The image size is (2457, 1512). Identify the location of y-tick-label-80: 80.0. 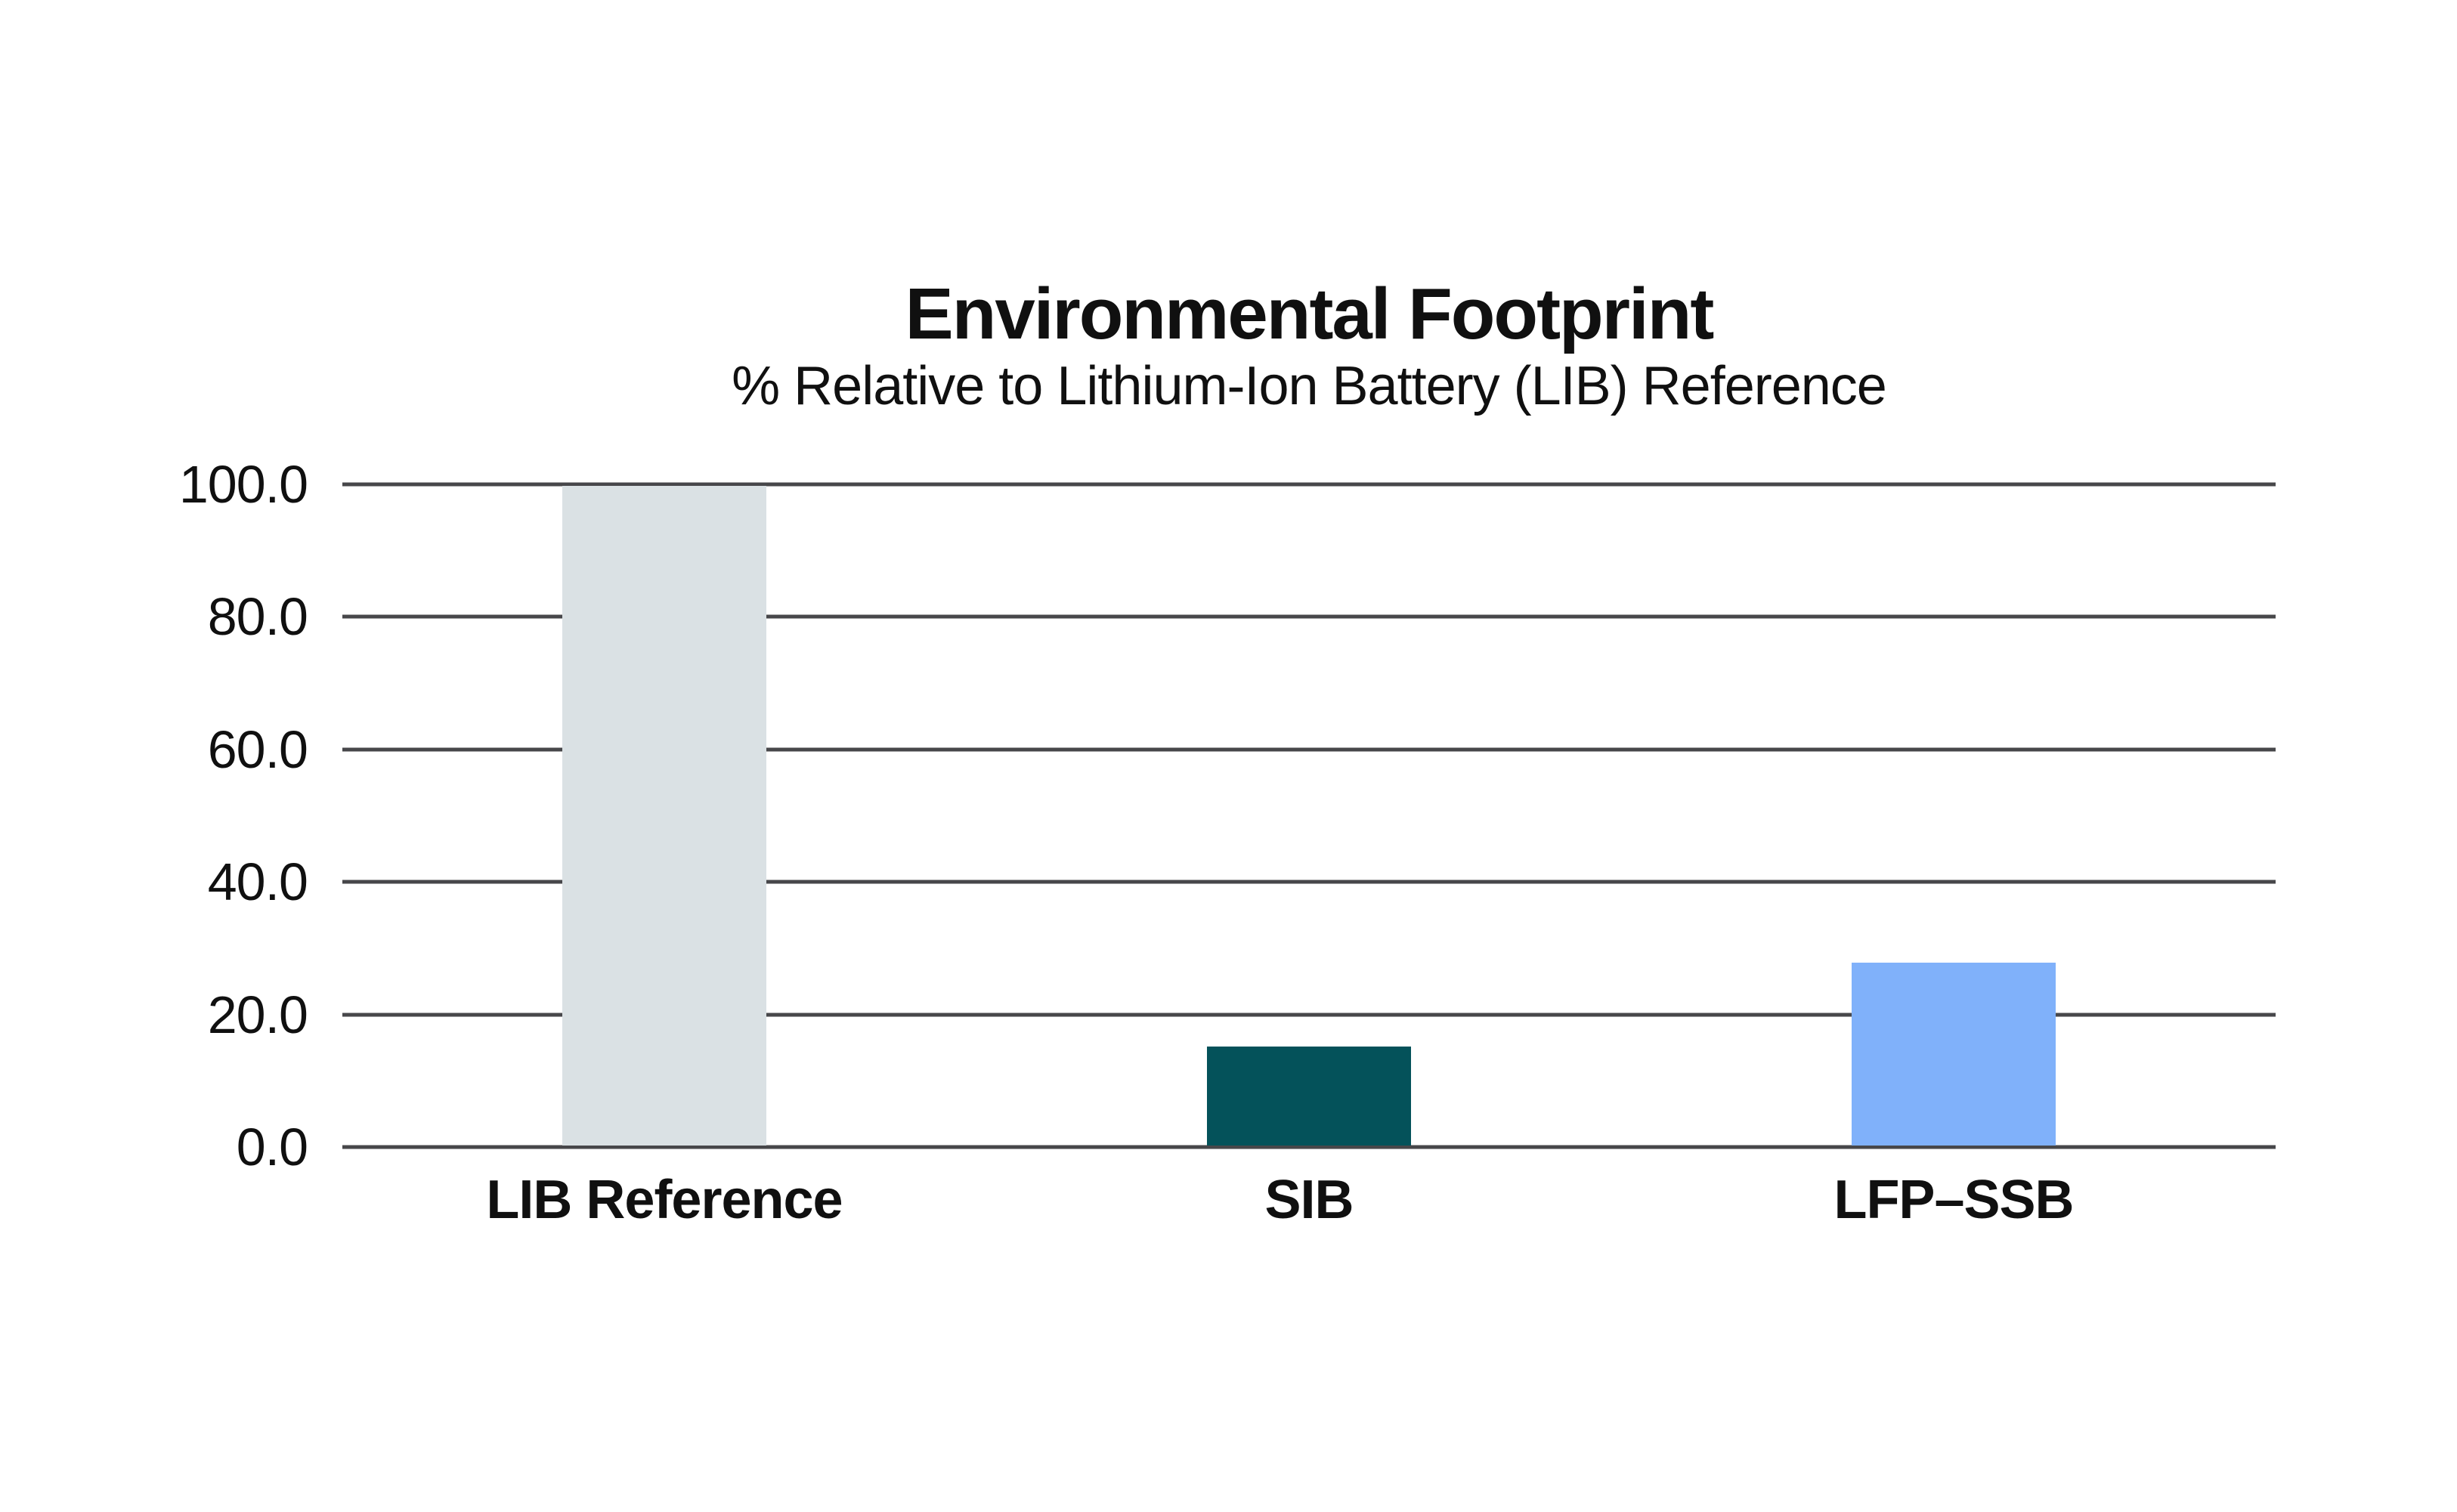
(257, 617).